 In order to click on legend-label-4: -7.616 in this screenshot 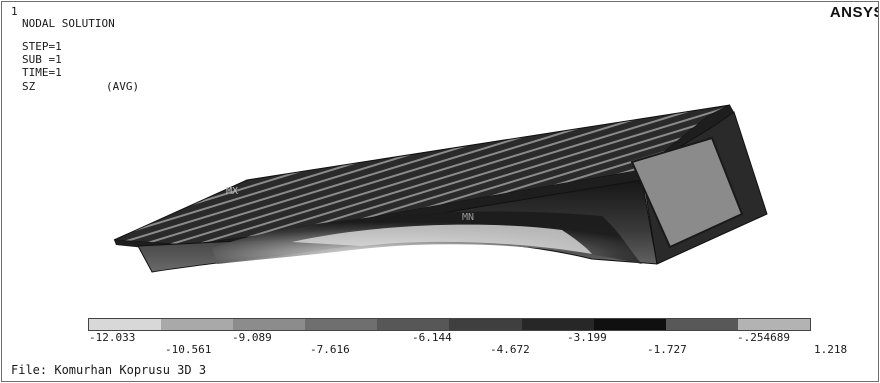, I will do `click(330, 349)`.